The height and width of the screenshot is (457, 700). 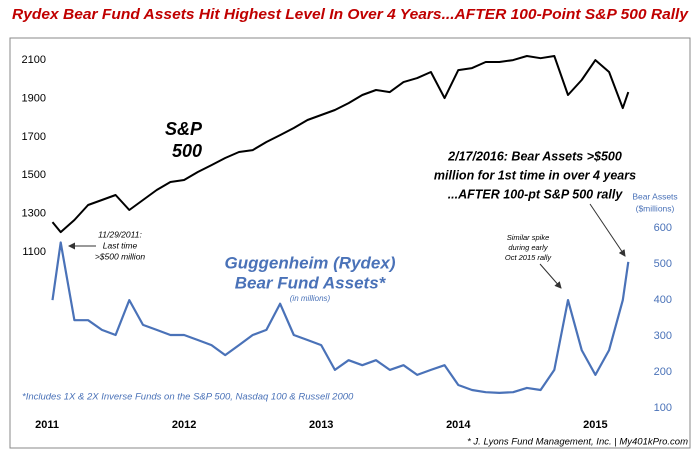 What do you see at coordinates (34, 252) in the screenshot?
I see `y-tick-label: 1100` at bounding box center [34, 252].